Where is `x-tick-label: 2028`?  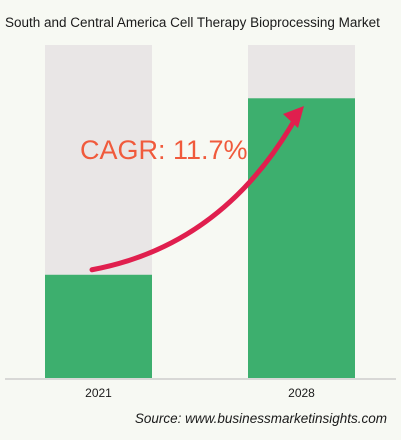
x-tick-label: 2028 is located at coordinates (301, 393).